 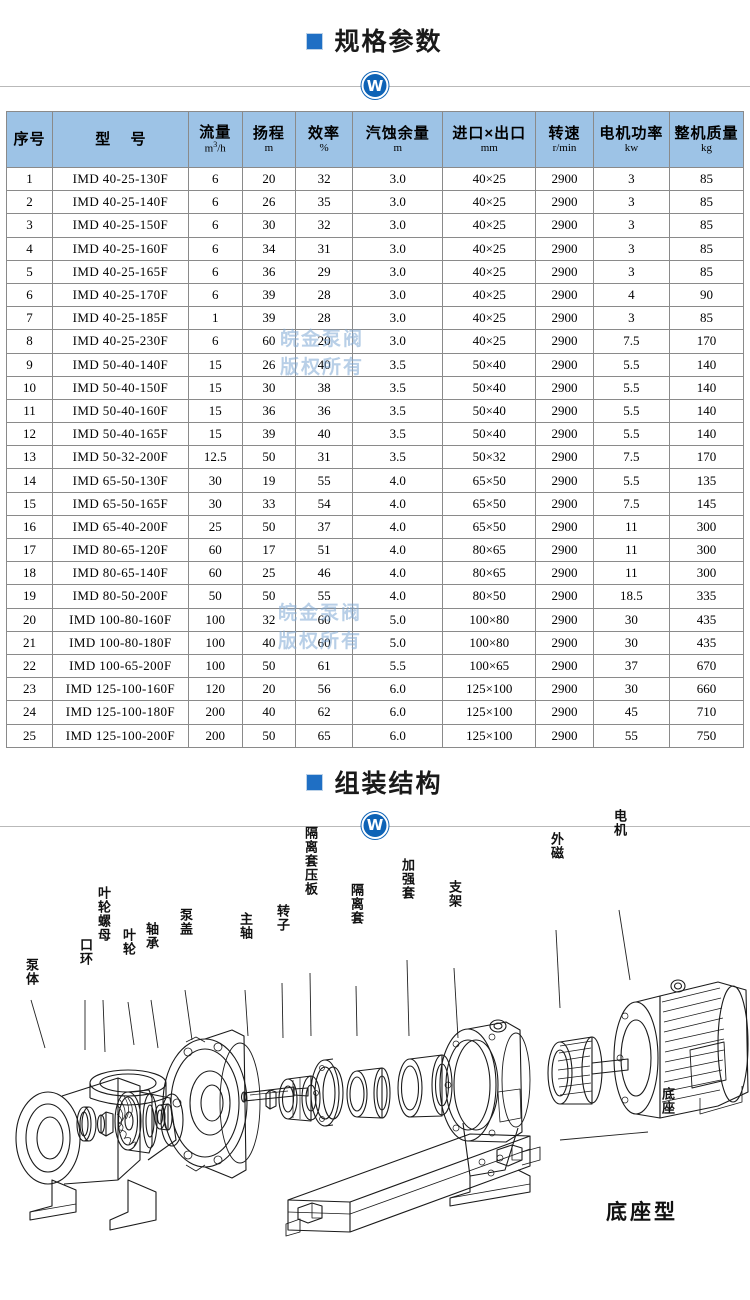 I want to click on table-row: 7 IMD 40-25-185F 1 39 28 3.0 40×25 2900 3 85, so click(x=375, y=318).